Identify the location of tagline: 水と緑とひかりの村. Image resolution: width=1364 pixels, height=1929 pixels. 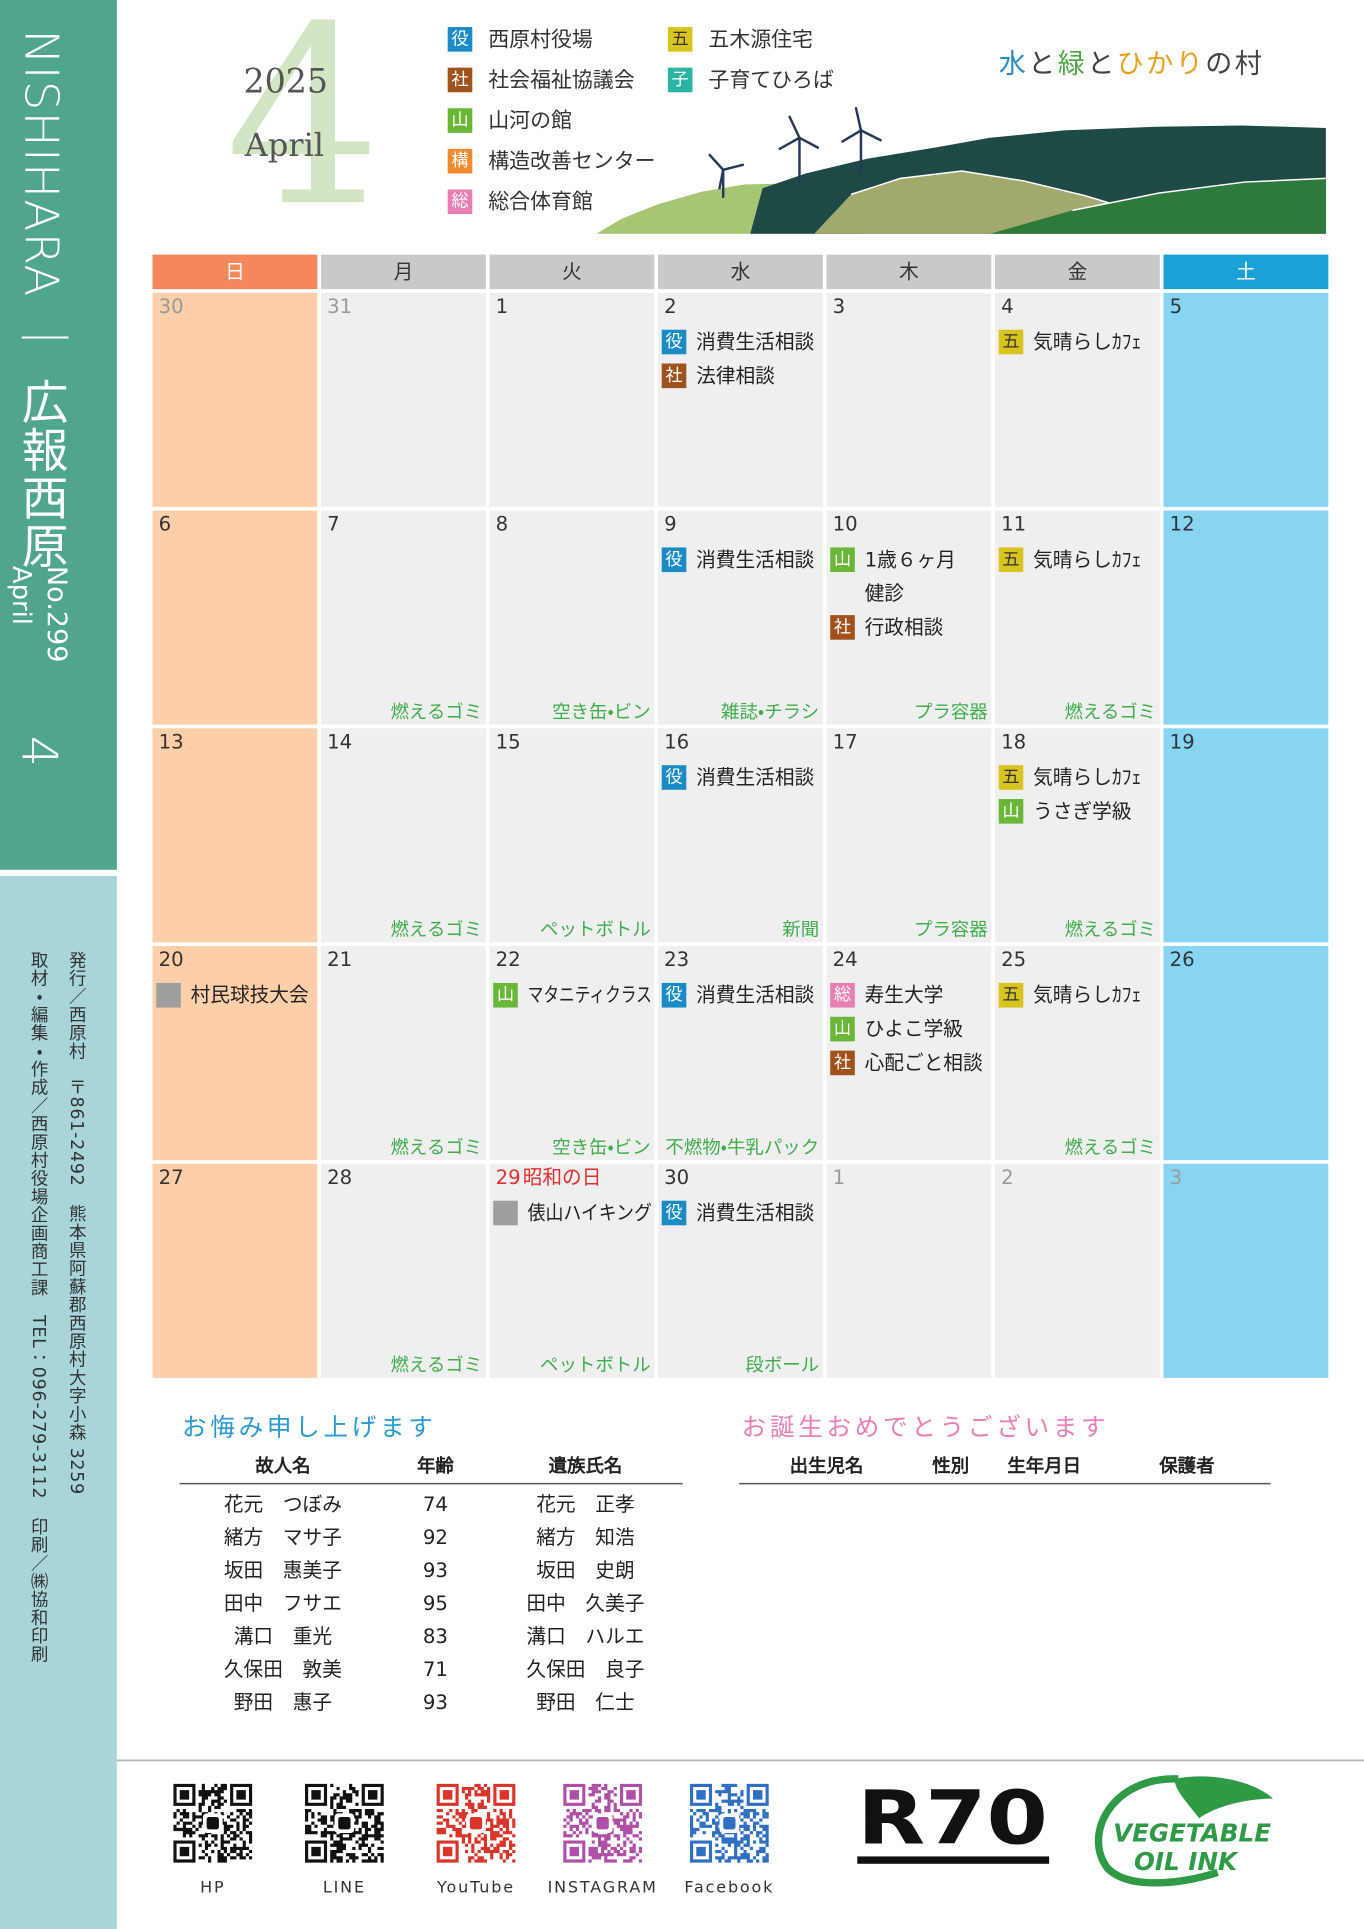
(1132, 63).